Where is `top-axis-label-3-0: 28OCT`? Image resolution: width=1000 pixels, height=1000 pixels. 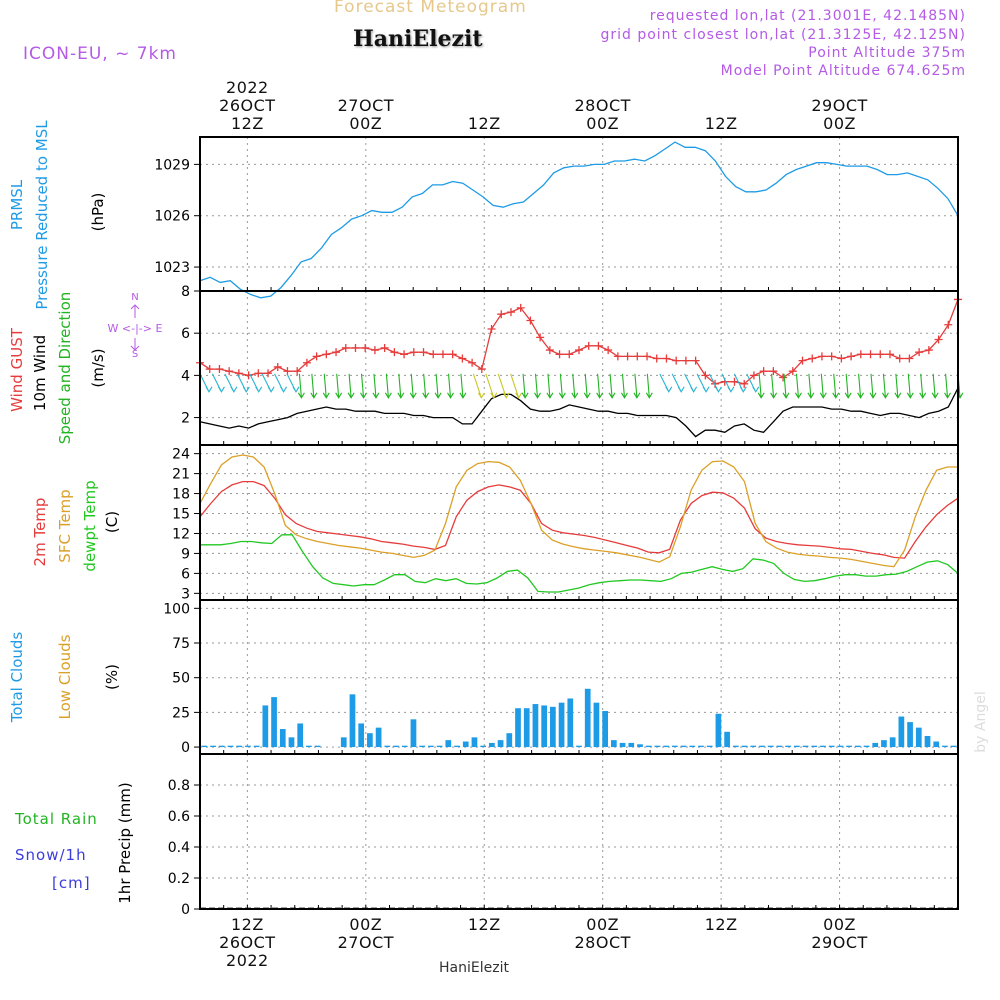 top-axis-label-3-0: 28OCT is located at coordinates (602, 105).